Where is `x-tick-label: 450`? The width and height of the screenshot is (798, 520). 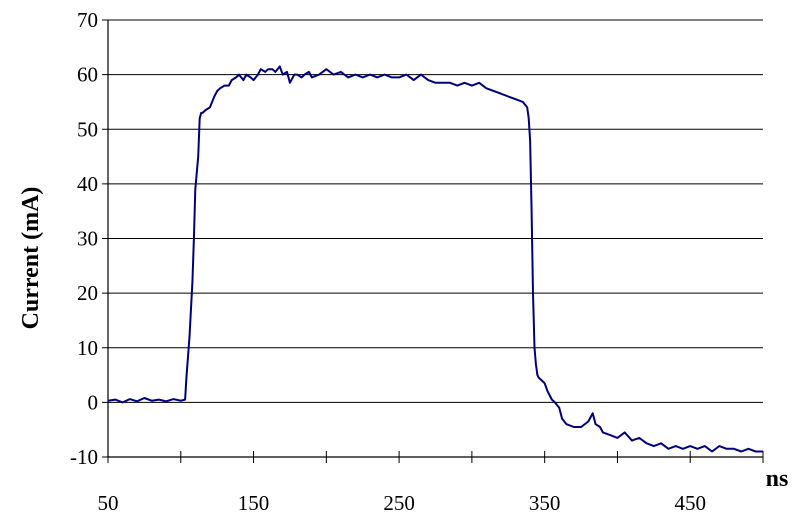
x-tick-label: 450 is located at coordinates (690, 503).